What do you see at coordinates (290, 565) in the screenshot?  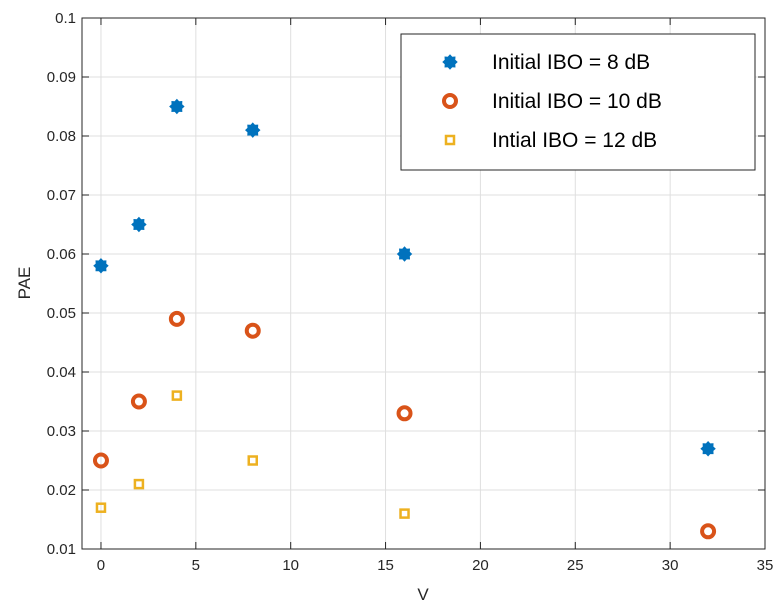 I see `x-tick-label: 10` at bounding box center [290, 565].